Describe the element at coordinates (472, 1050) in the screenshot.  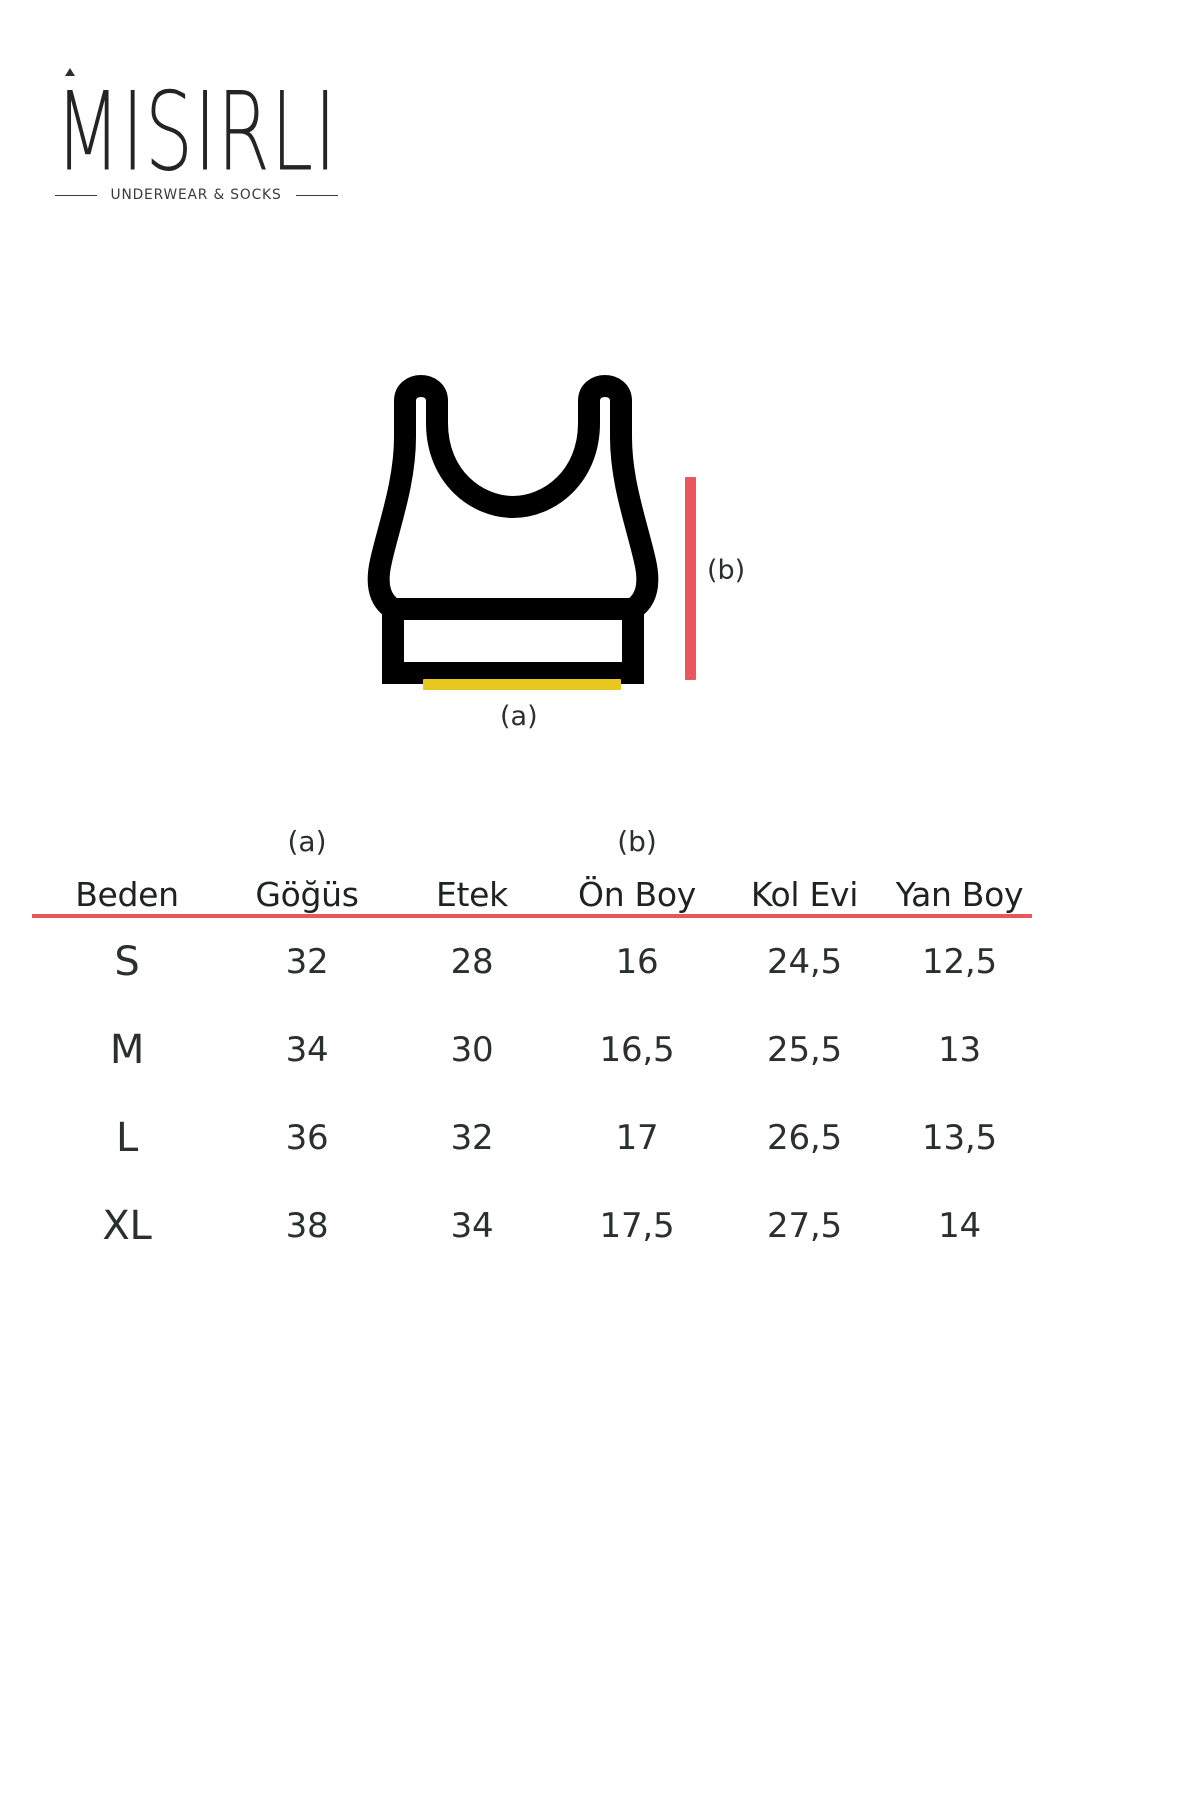
I see `cell-etek: 30` at that location.